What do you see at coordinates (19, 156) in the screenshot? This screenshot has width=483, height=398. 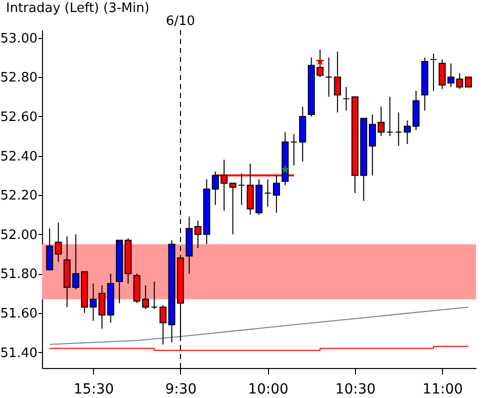 I see `y-tick-label: 52.40` at bounding box center [19, 156].